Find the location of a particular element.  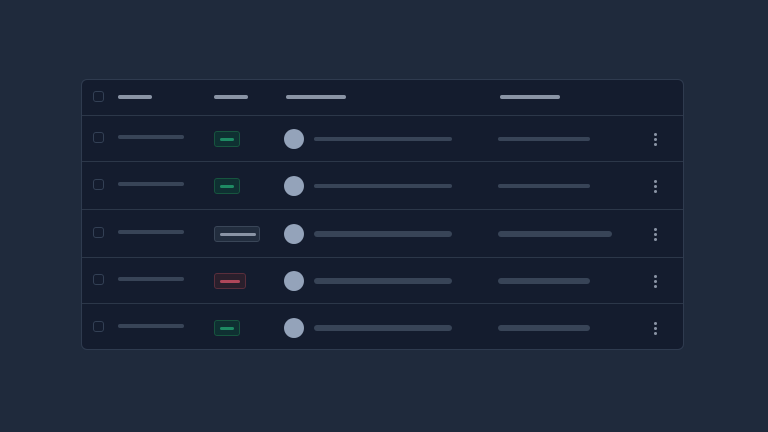

select-all-checkbox is located at coordinates (98, 96).